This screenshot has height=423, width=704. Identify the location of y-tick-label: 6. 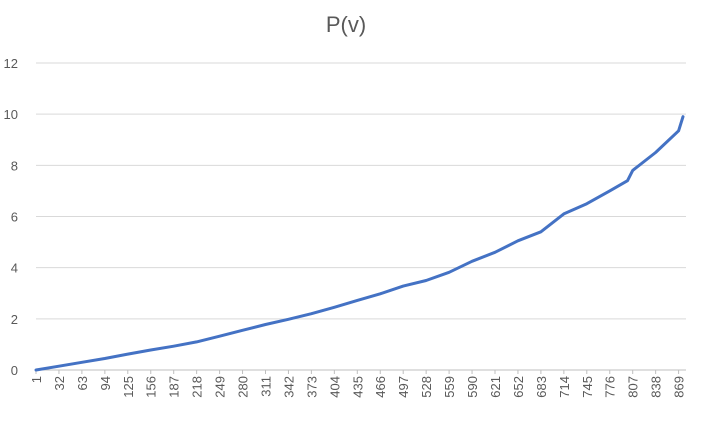
(14, 217).